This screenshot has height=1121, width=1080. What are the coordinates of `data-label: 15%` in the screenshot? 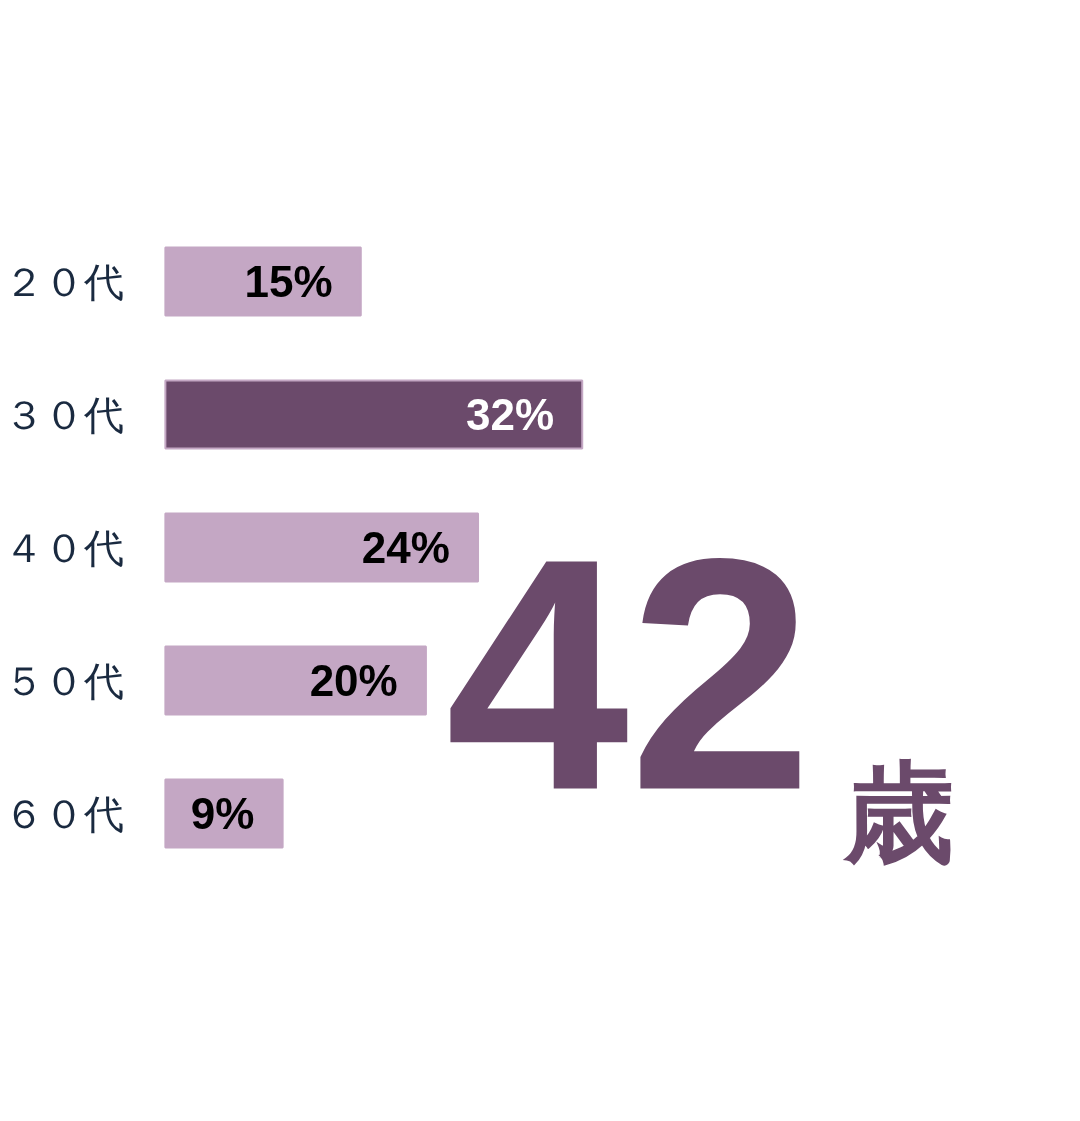 It's located at (288, 281).